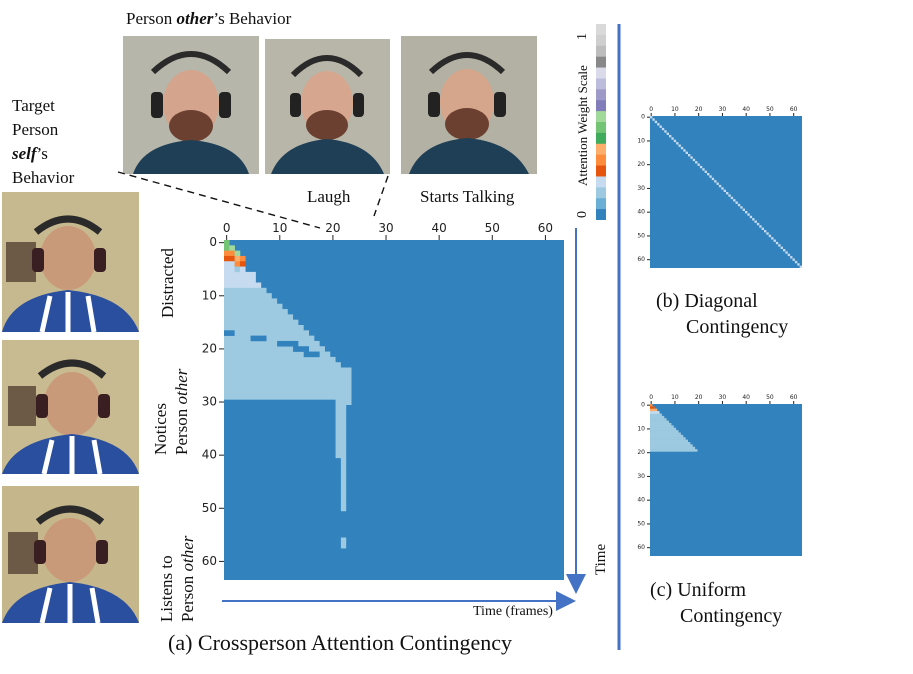 The height and width of the screenshot is (674, 913). Describe the element at coordinates (70, 554) in the screenshot. I see `person-self-listens-image` at that location.